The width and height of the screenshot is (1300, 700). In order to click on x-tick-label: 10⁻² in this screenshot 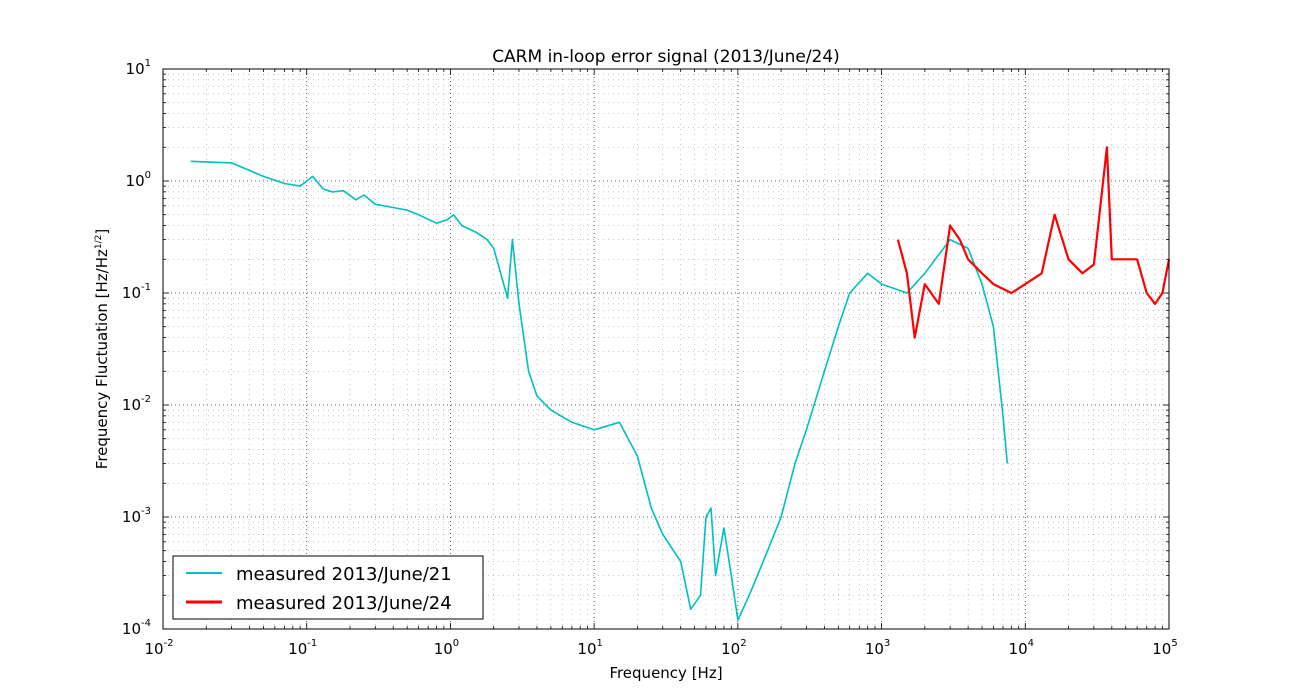, I will do `click(158, 648)`.